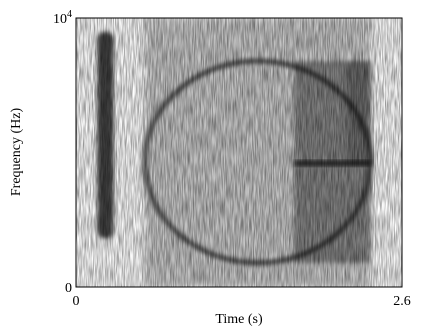  What do you see at coordinates (16, 152) in the screenshot?
I see `y-axis-label: Frequency (Hz)` at bounding box center [16, 152].